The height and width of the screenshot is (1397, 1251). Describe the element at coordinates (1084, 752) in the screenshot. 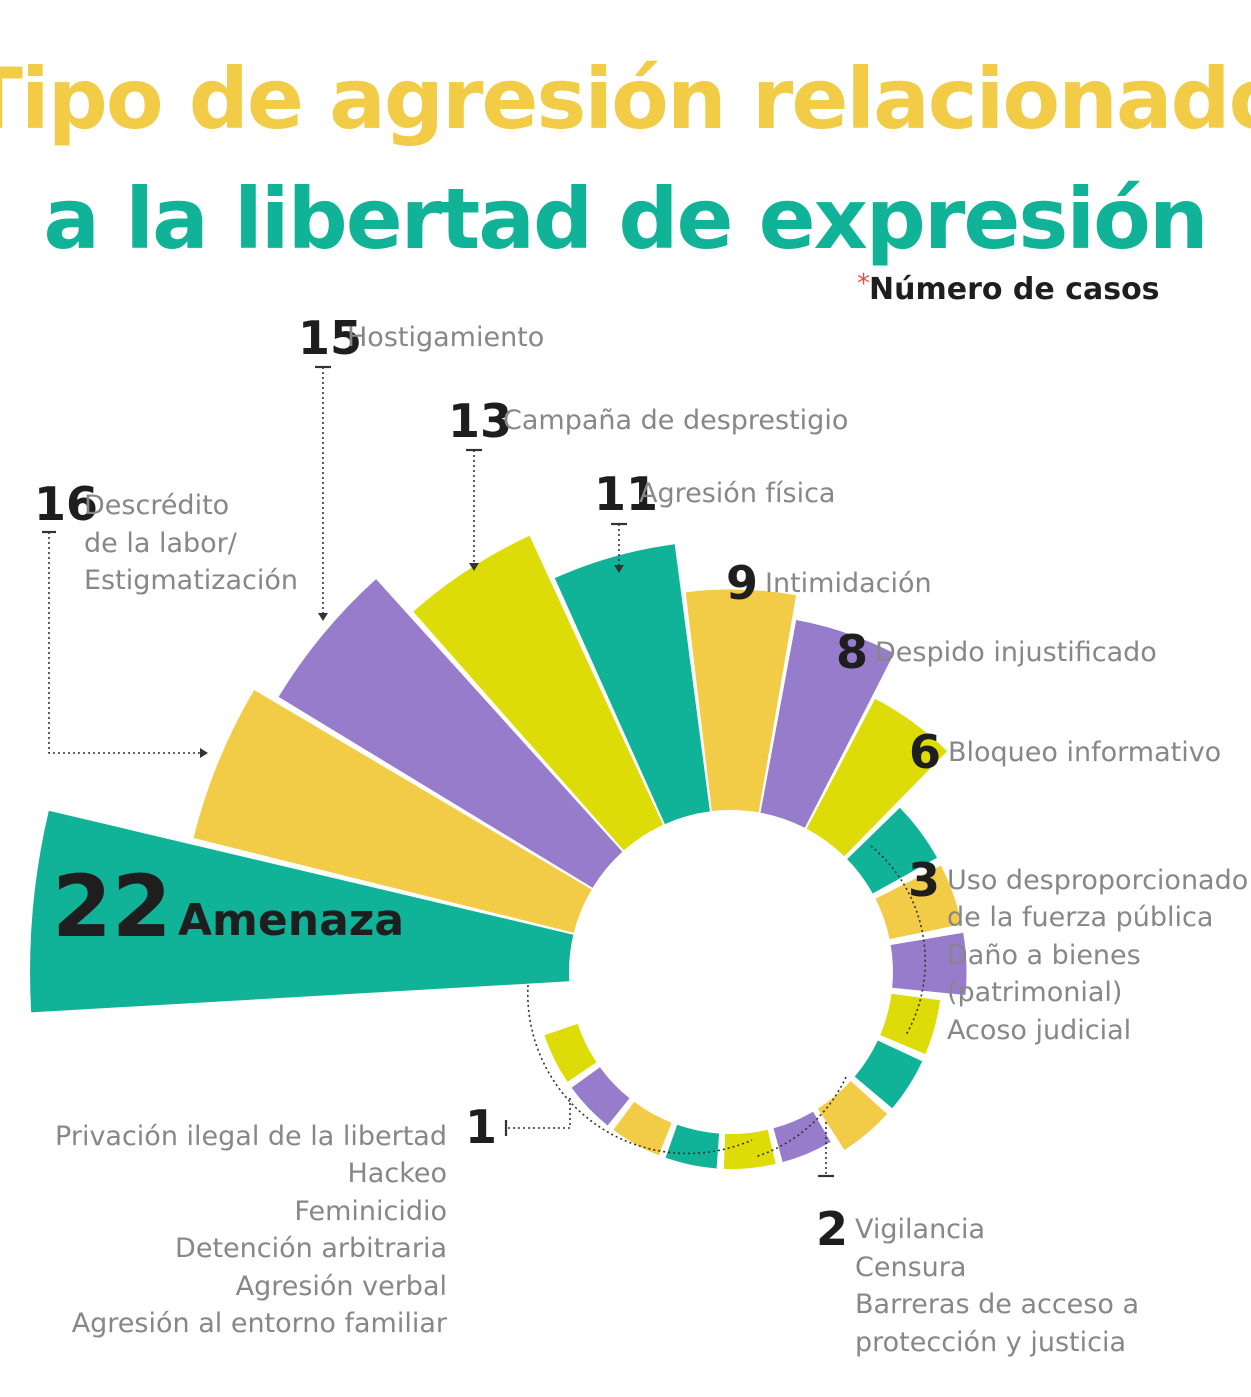

I see `category-label-bloqueo: Bloqueo informativo` at that location.